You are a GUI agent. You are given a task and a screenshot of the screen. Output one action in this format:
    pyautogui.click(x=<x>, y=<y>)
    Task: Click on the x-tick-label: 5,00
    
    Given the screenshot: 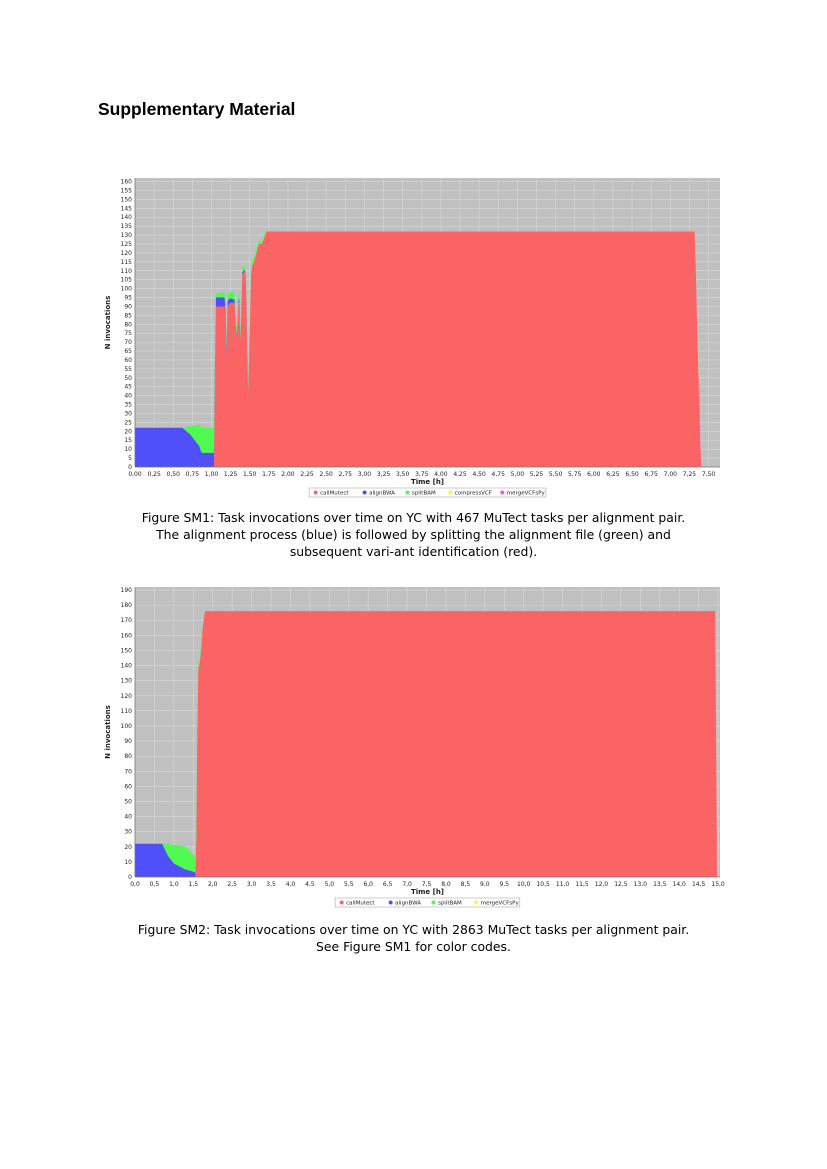 What is the action you would take?
    pyautogui.click(x=518, y=474)
    